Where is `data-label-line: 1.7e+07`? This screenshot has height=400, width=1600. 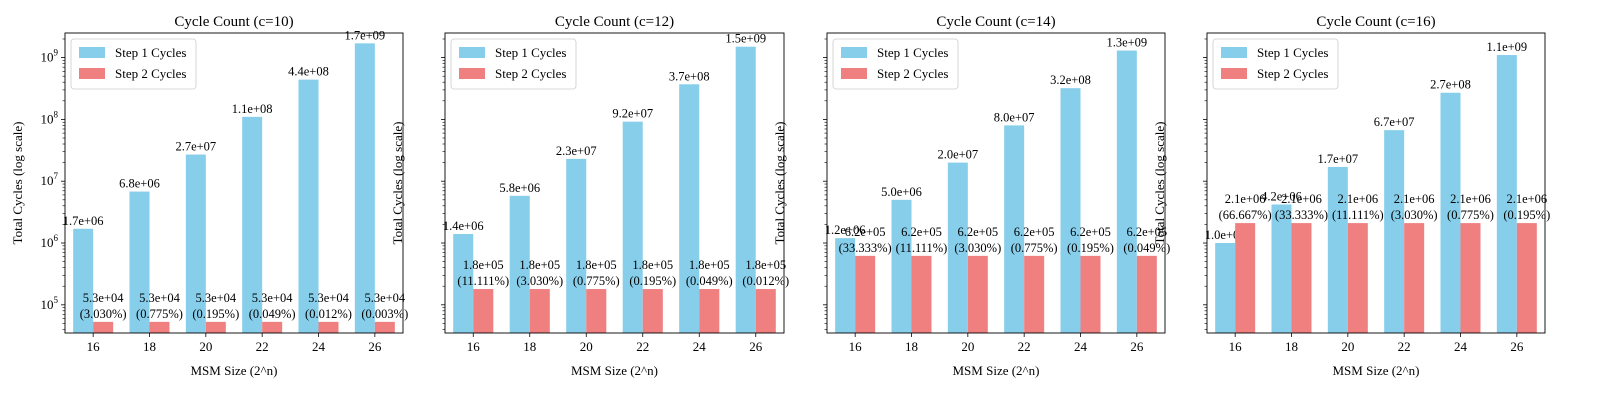
data-label-line: 1.7e+07 is located at coordinates (1337, 159).